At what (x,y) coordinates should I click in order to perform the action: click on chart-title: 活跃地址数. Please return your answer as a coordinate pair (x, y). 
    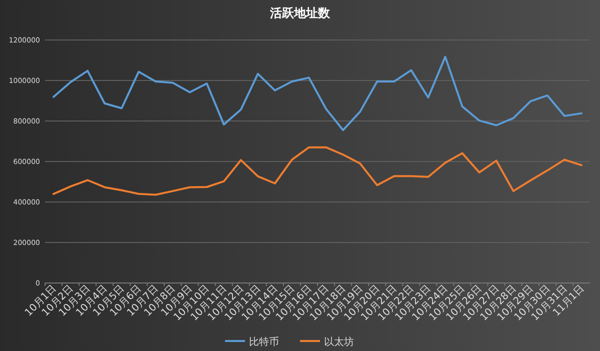
    Looking at the image, I should click on (300, 13).